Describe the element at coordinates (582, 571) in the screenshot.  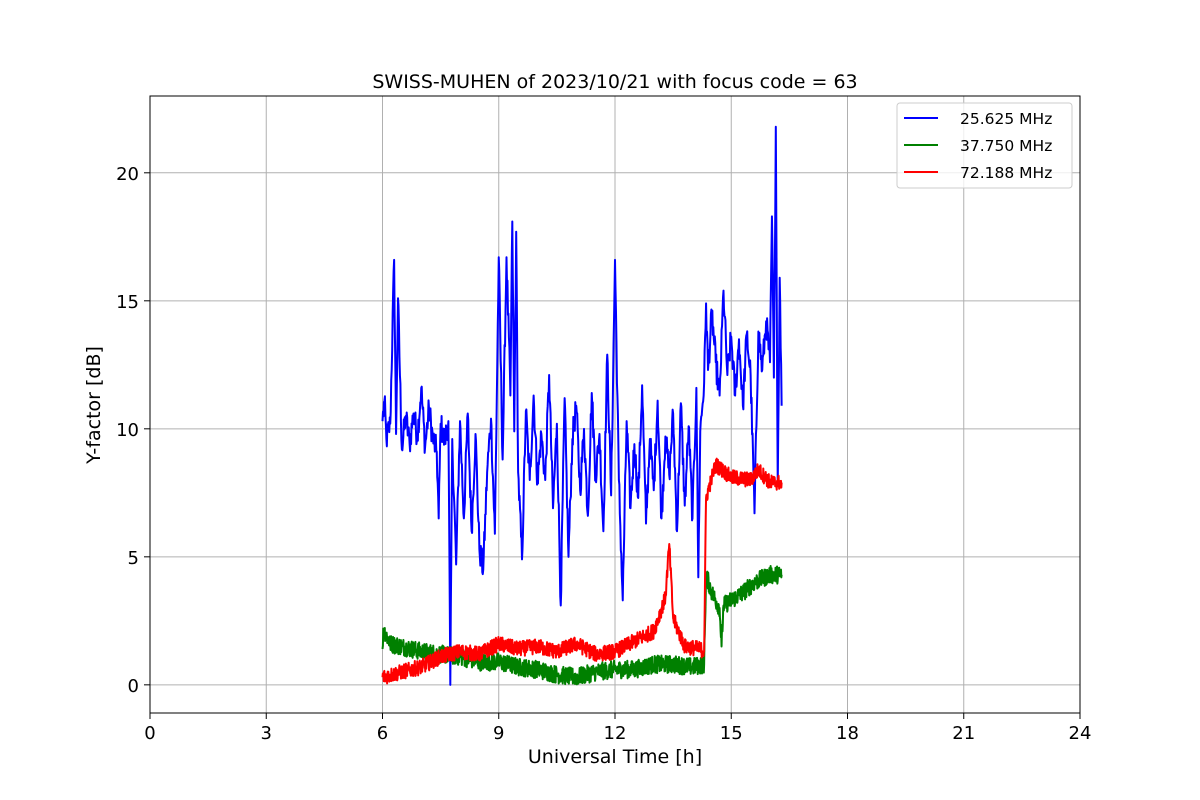
I see `series-72188-line` at that location.